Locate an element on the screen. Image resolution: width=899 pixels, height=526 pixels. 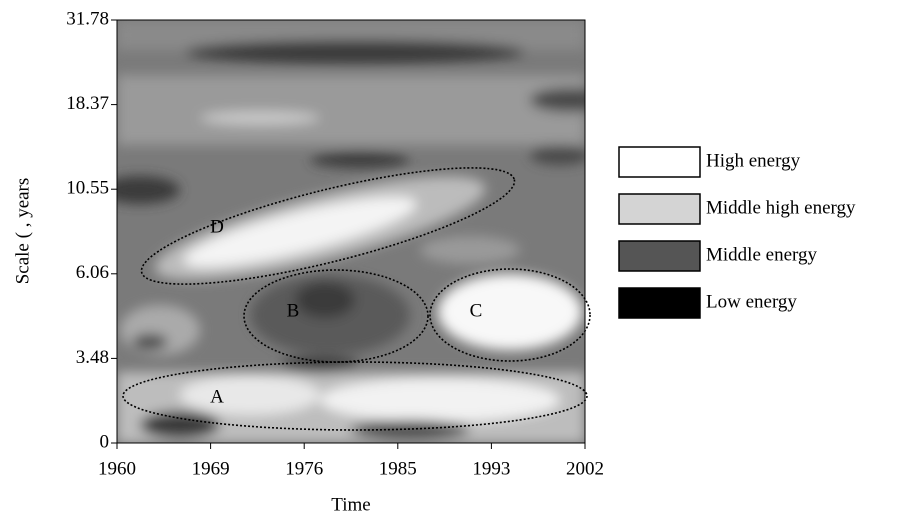
legend-label: Middle energy is located at coordinates (761, 254).